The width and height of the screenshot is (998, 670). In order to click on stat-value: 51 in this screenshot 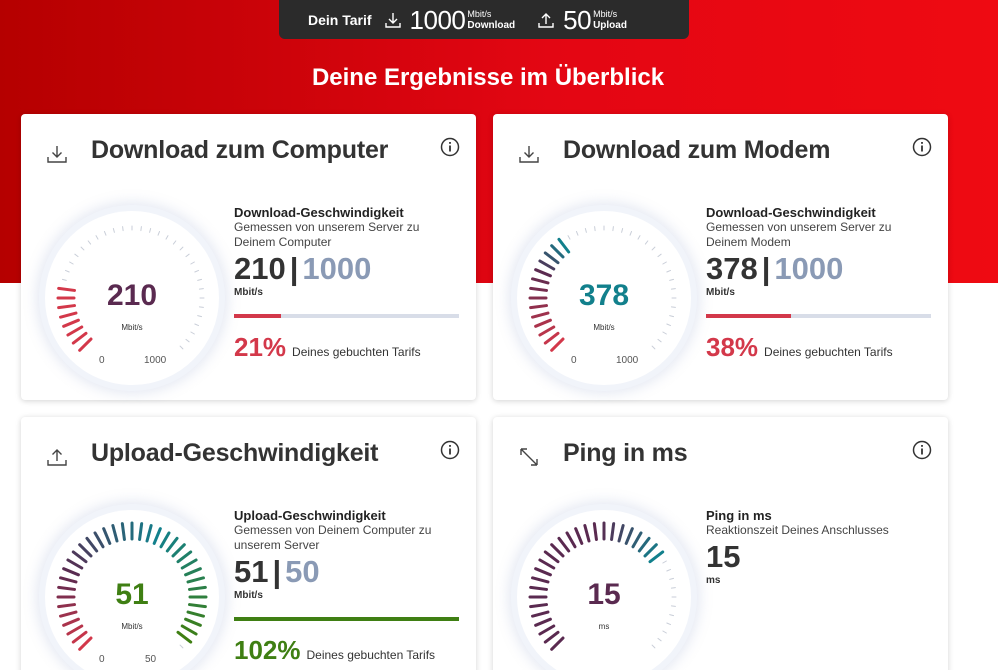, I will do `click(251, 571)`.